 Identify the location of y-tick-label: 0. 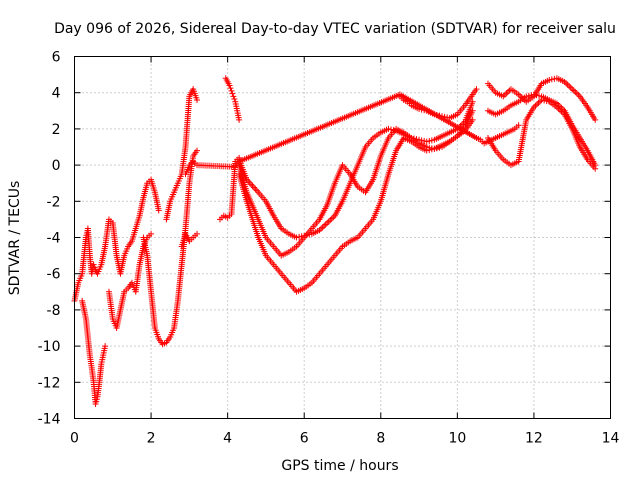
(56, 166).